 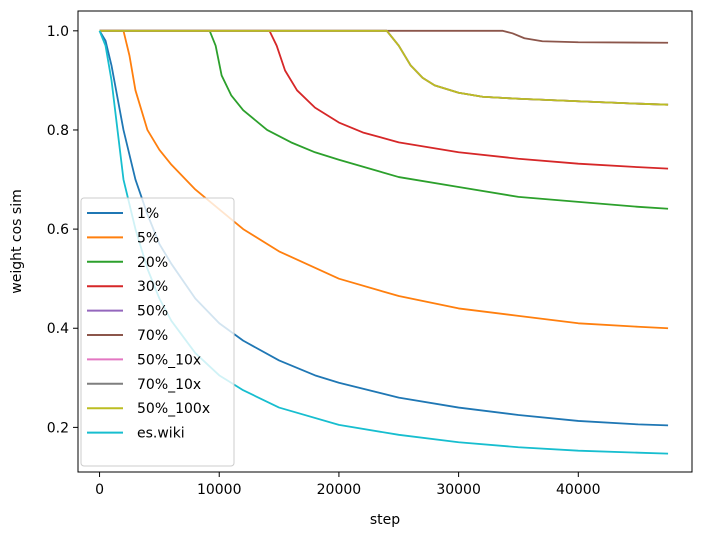 I want to click on y-axis-ticks: 0.2 0.4 0.6 0.8 1.0, so click(x=62, y=230).